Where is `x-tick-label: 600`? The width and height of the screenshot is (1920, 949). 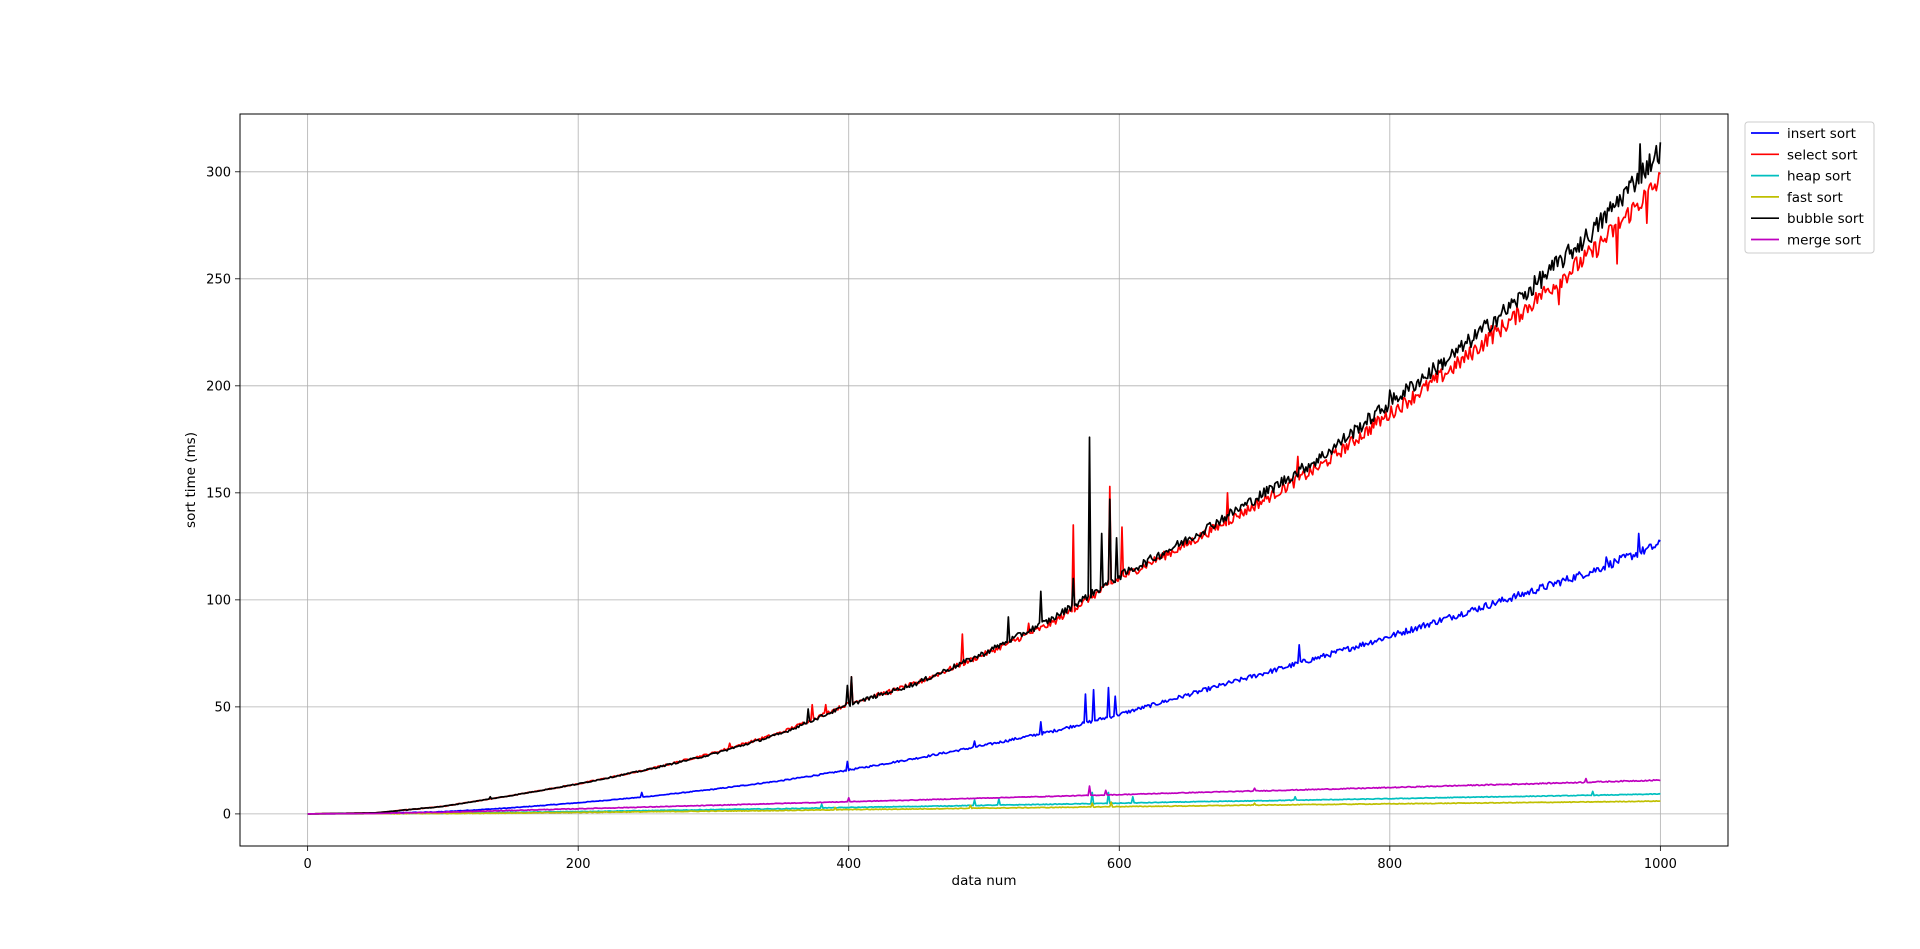
x-tick-label: 600 is located at coordinates (1119, 864).